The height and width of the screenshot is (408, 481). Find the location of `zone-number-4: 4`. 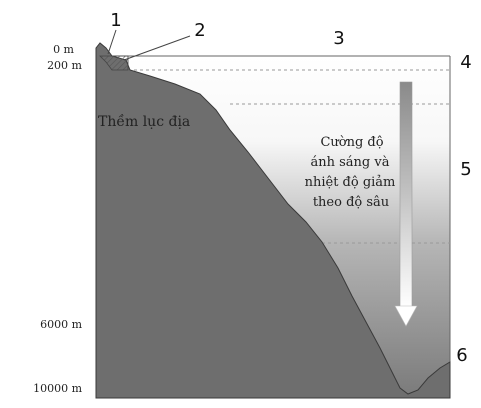

zone-number-4: 4 is located at coordinates (465, 62).